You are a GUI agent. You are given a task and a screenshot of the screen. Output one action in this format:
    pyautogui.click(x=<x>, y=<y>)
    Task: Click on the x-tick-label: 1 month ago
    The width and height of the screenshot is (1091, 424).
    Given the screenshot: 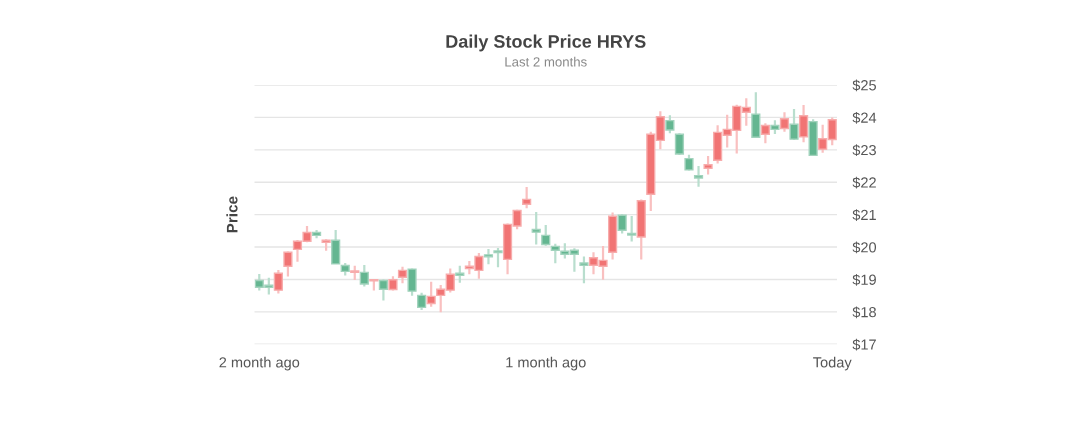 What is the action you would take?
    pyautogui.click(x=546, y=363)
    